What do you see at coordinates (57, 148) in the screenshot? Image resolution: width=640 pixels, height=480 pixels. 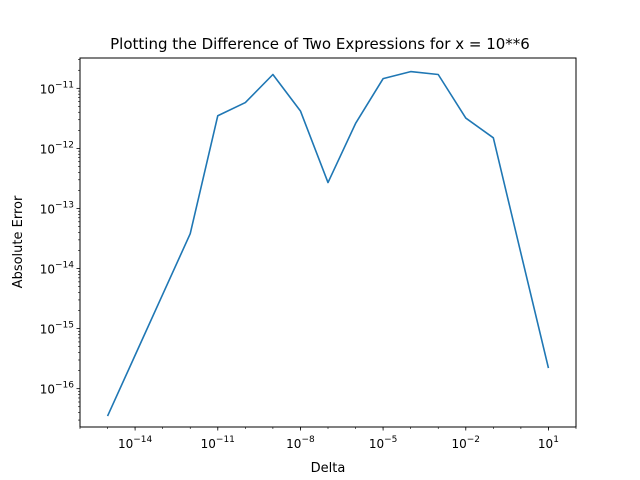 I see `y-tick-label: 10−12` at bounding box center [57, 148].